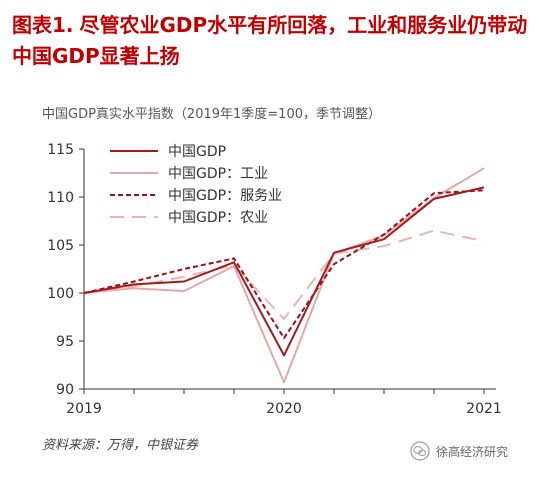 The height and width of the screenshot is (484, 539). I want to click on source-note: 资料来源：万得，中银证券, so click(120, 445).